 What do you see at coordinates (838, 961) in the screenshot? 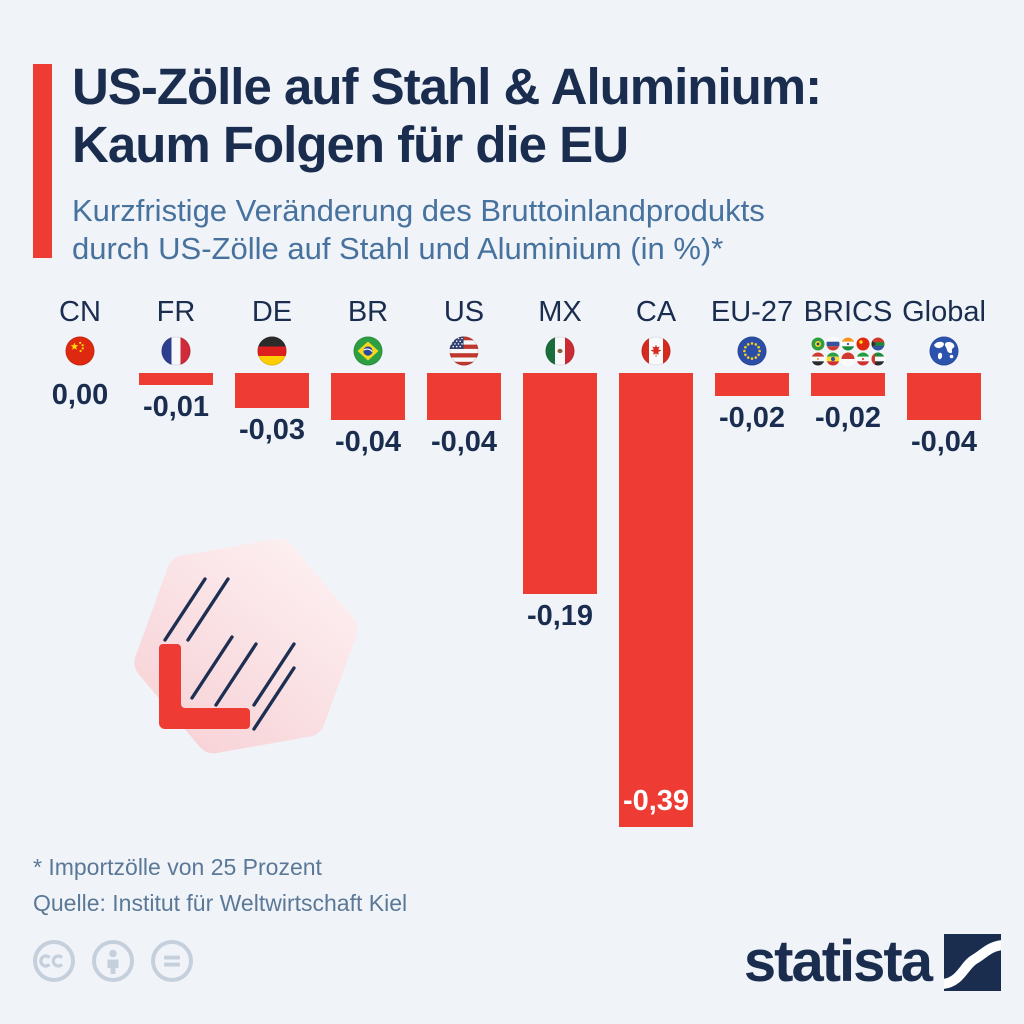
I see `statista-wordmark: statista` at bounding box center [838, 961].